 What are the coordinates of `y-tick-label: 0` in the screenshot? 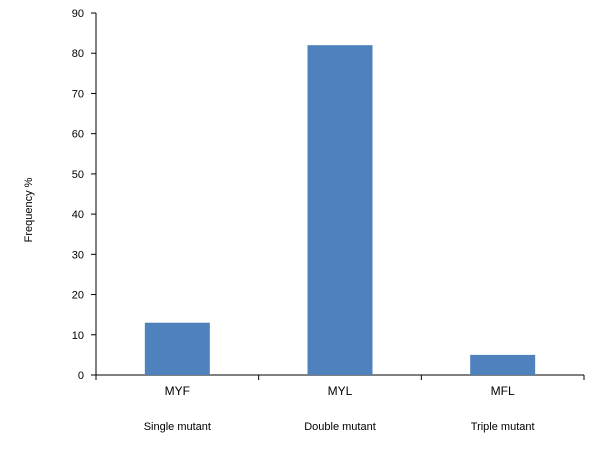 It's located at (81, 376).